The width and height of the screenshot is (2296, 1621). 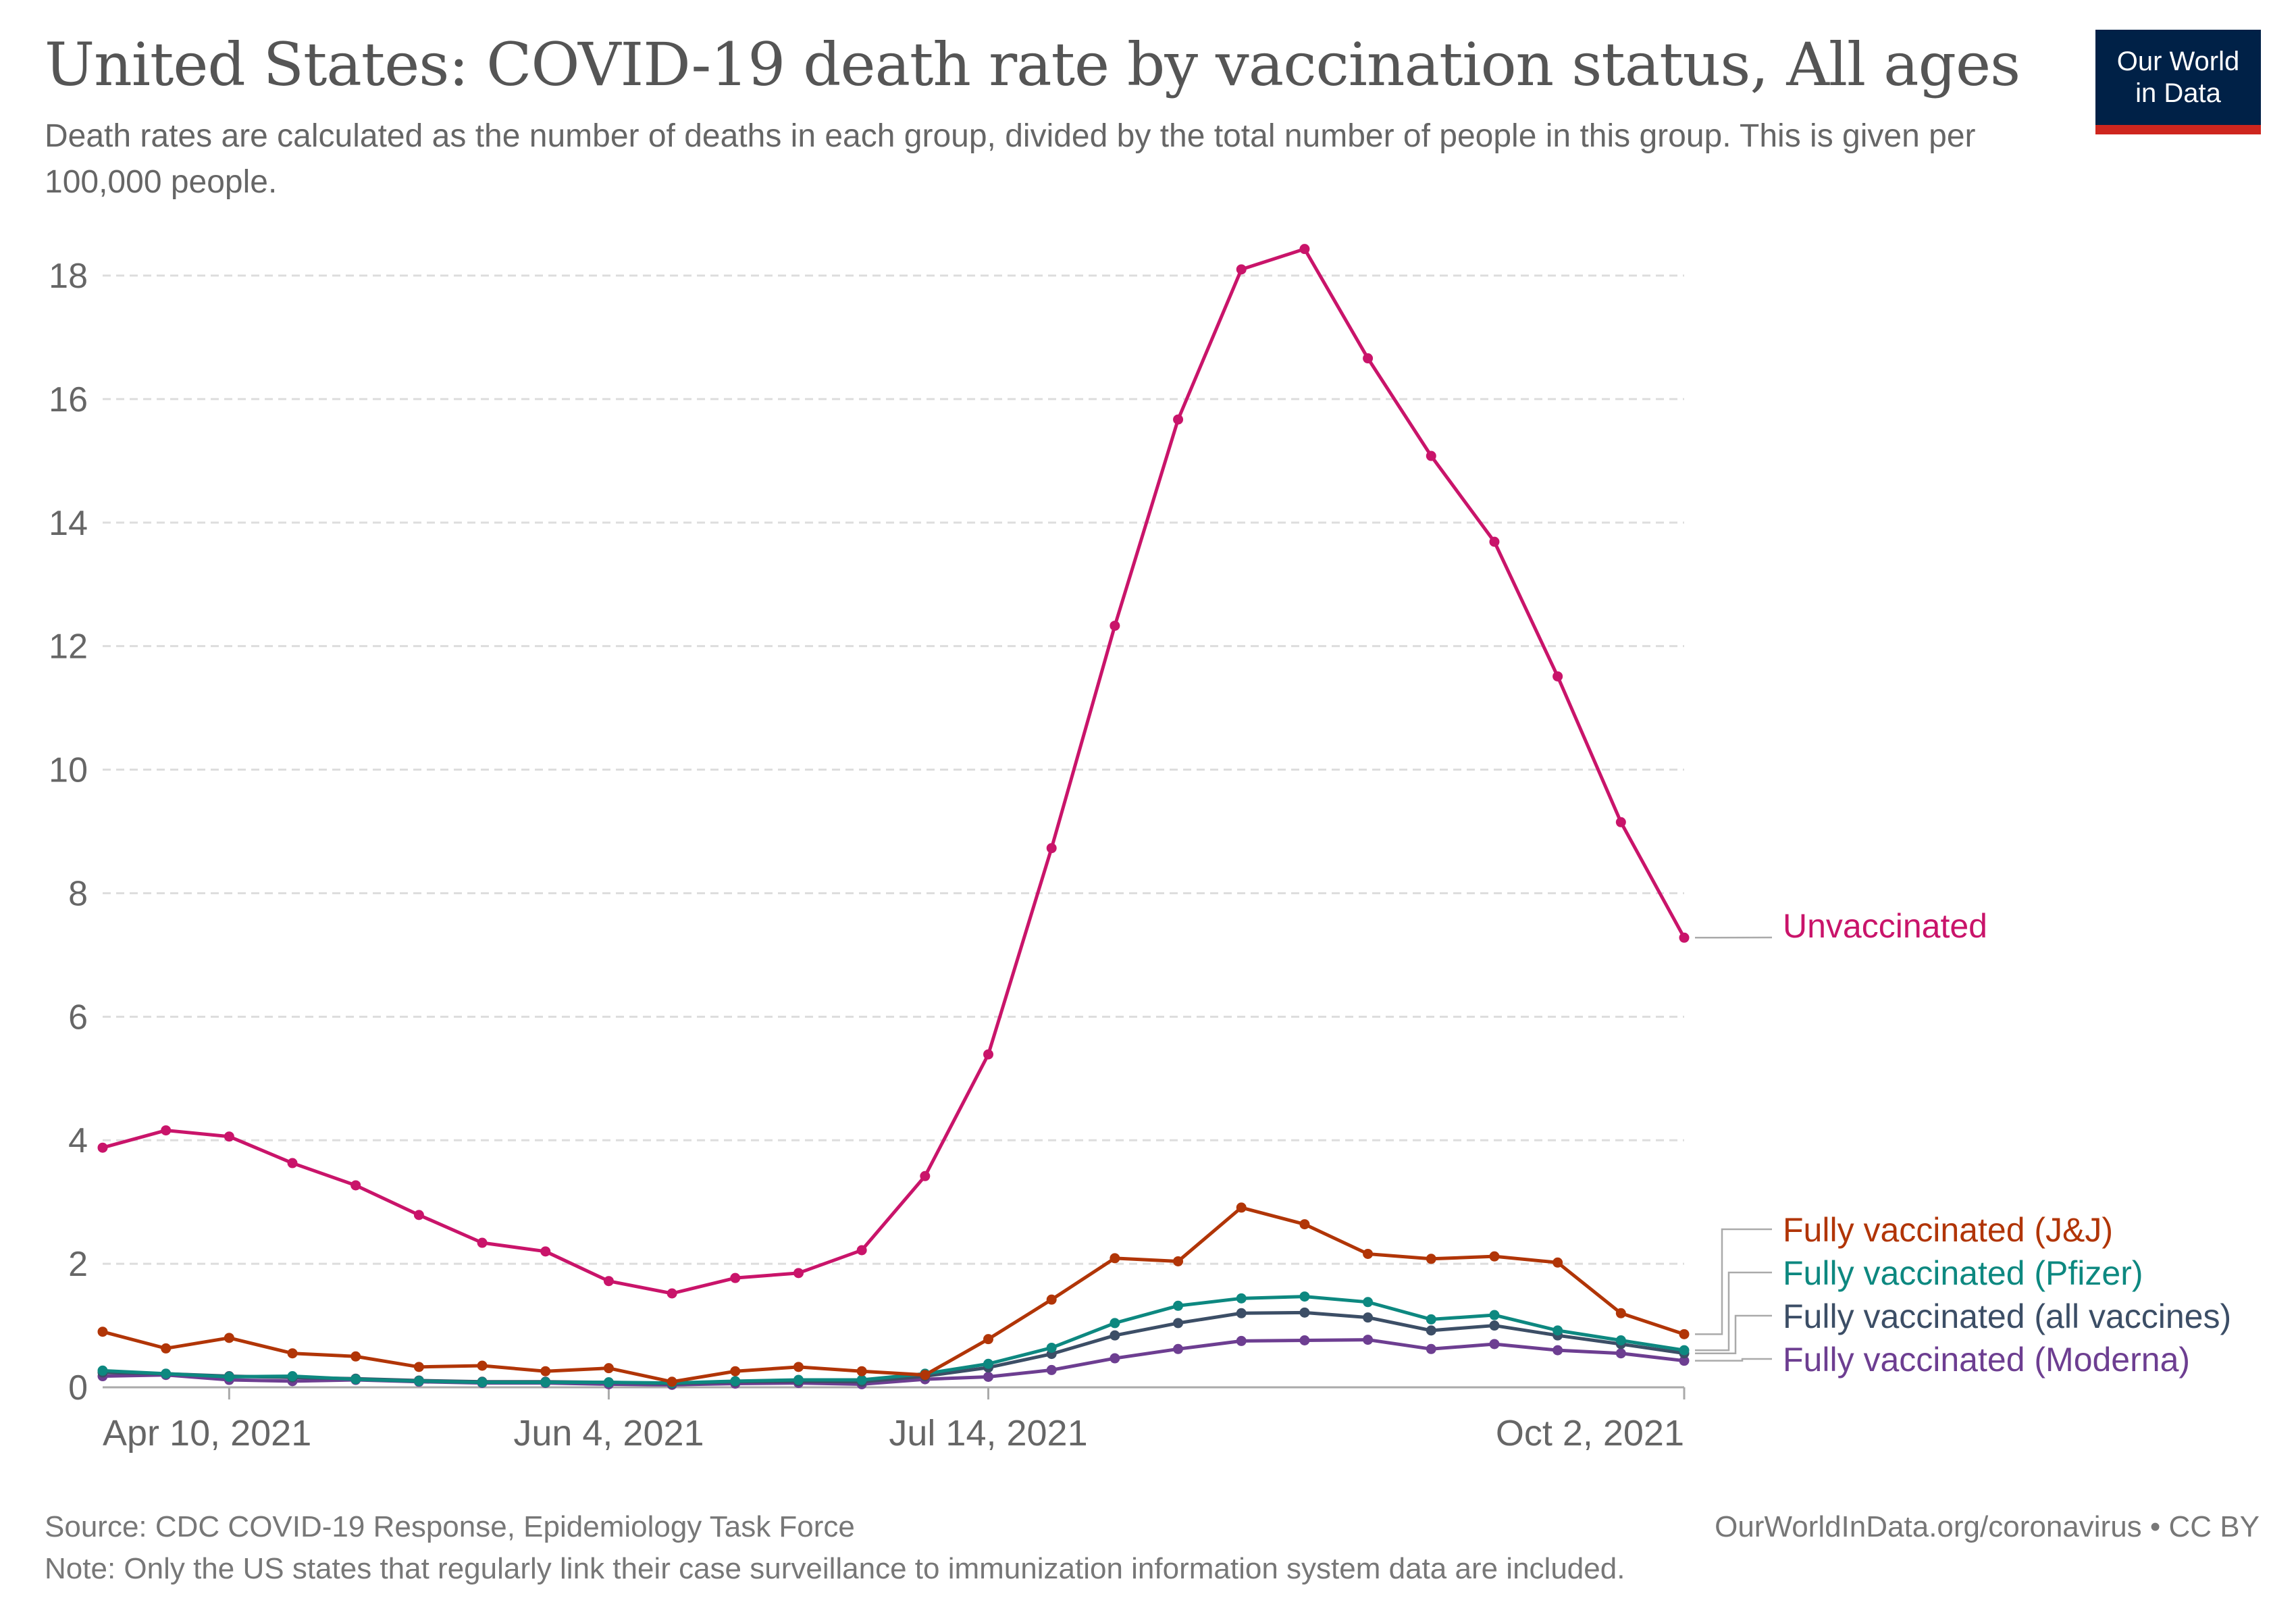 I want to click on owid-logo: Our World in Data, so click(x=2178, y=82).